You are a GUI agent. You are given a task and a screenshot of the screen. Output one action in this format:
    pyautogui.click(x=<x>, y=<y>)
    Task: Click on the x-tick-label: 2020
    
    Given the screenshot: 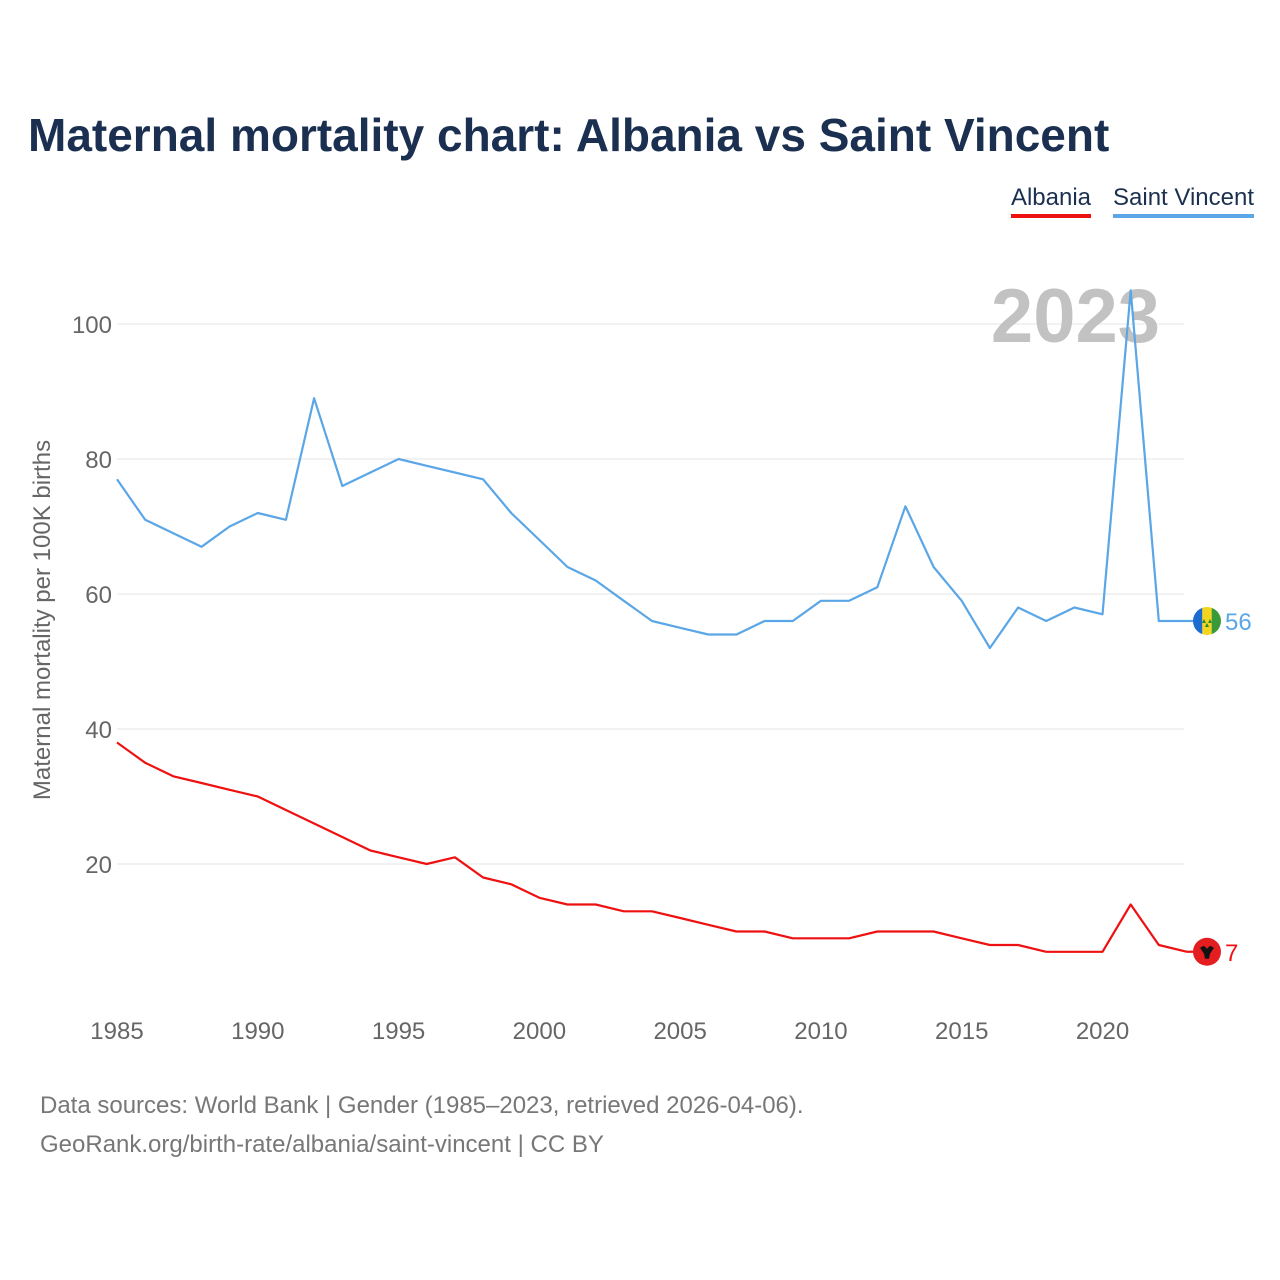 What is the action you would take?
    pyautogui.click(x=1102, y=1031)
    